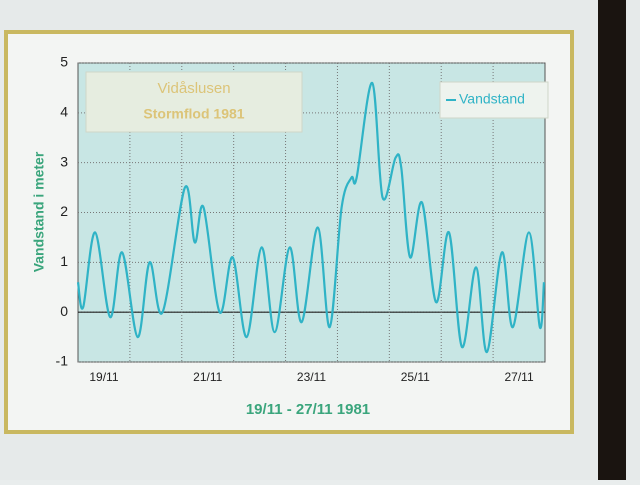 The width and height of the screenshot is (640, 485). I want to click on y-tick-label: 1, so click(64, 261).